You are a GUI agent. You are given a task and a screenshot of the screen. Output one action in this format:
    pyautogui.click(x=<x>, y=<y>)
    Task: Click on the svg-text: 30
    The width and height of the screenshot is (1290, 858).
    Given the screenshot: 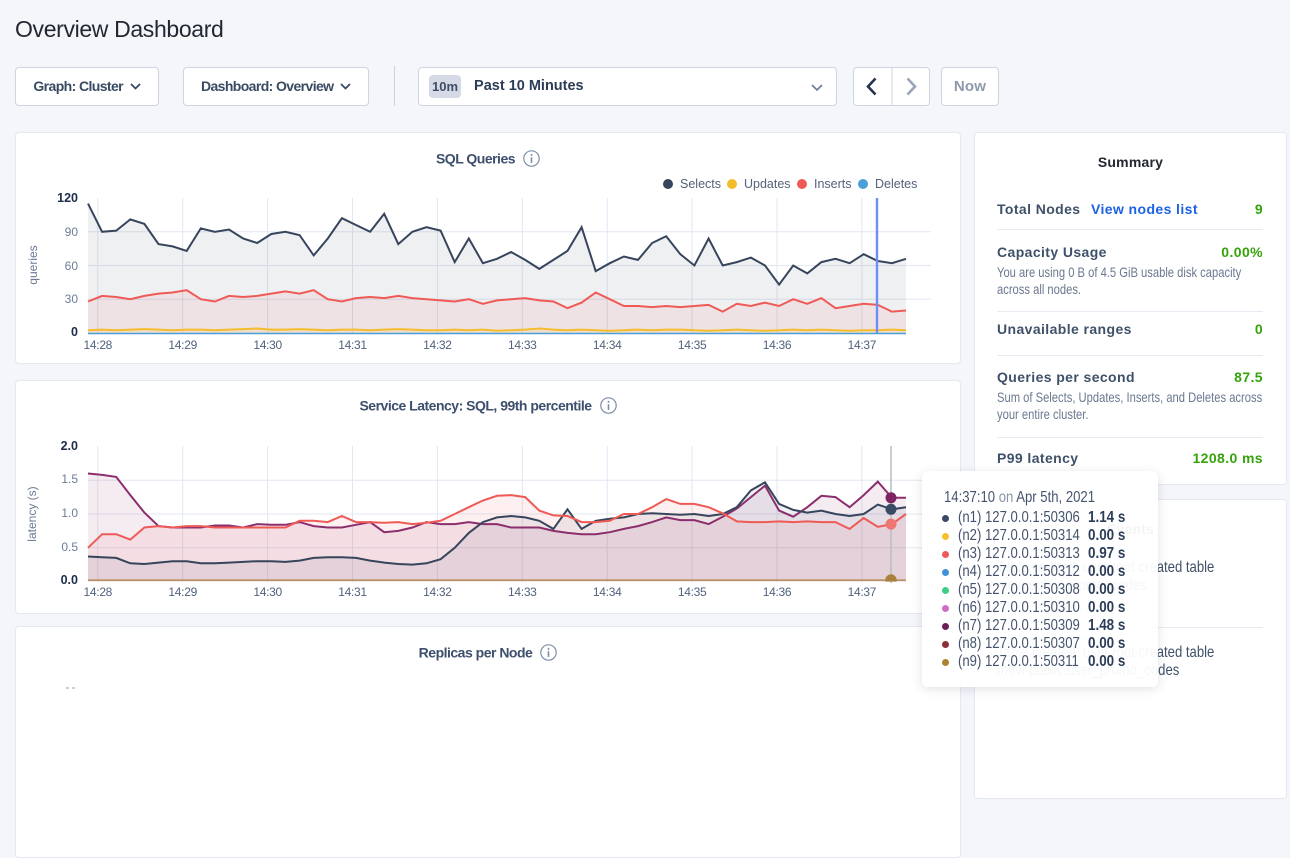 What is the action you would take?
    pyautogui.click(x=72, y=299)
    